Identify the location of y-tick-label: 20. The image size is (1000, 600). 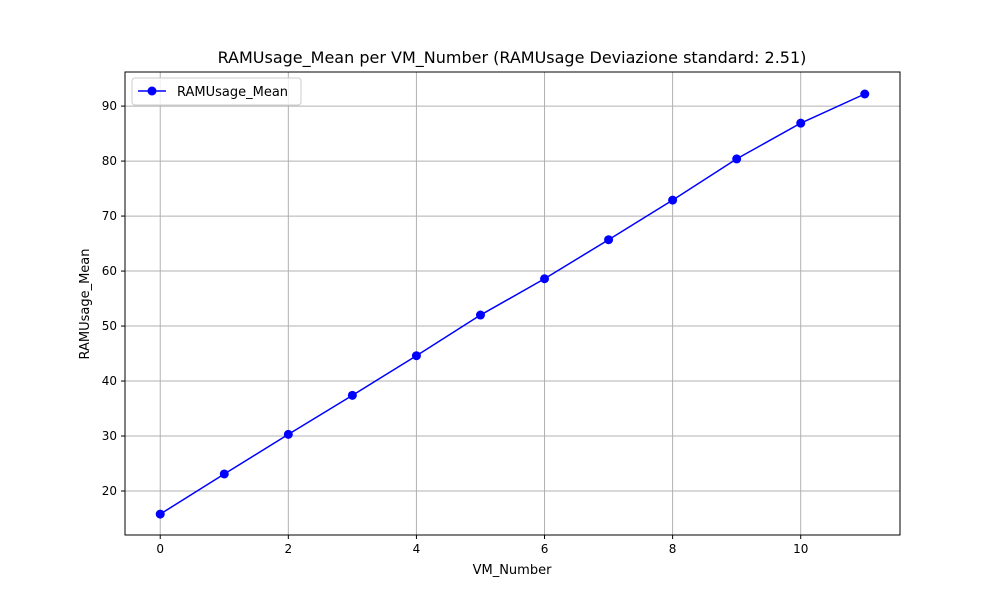
(109, 491).